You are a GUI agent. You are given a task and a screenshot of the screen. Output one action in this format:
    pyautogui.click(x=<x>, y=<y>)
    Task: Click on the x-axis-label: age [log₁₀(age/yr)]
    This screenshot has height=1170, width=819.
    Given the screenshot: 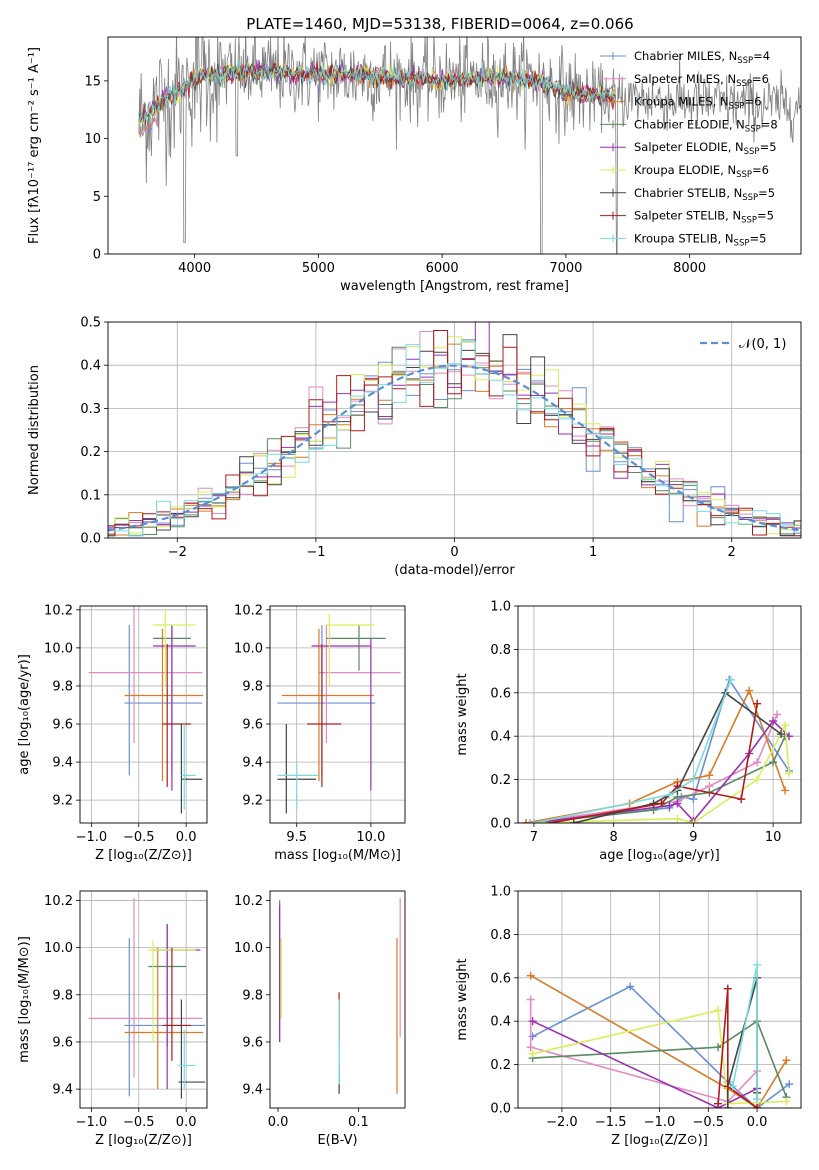 What is the action you would take?
    pyautogui.click(x=659, y=855)
    